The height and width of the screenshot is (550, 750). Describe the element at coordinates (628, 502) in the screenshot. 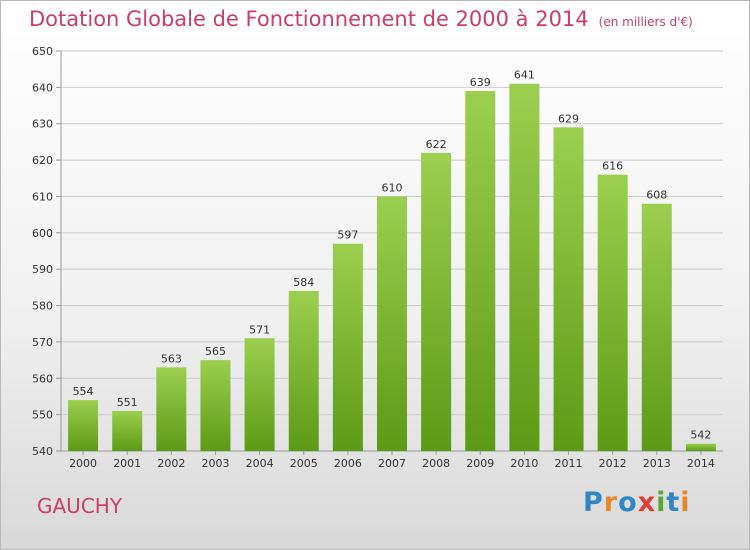

I see `logo-letter: o` at that location.